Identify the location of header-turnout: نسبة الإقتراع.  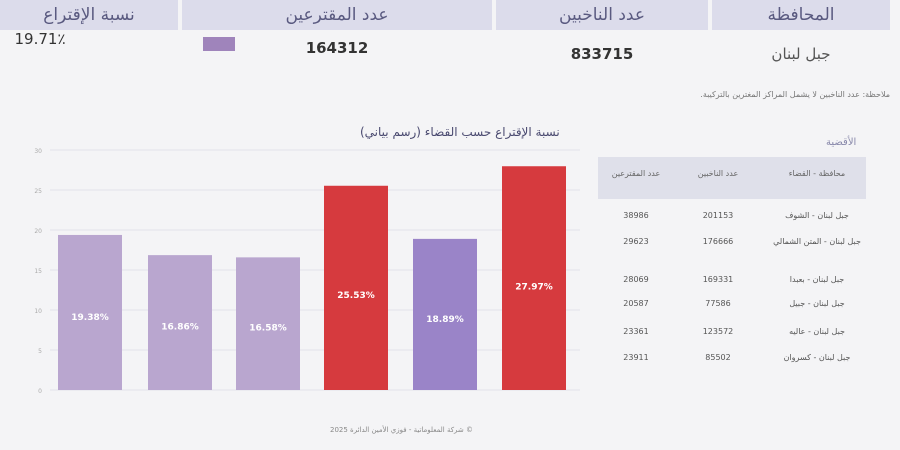
(89, 15).